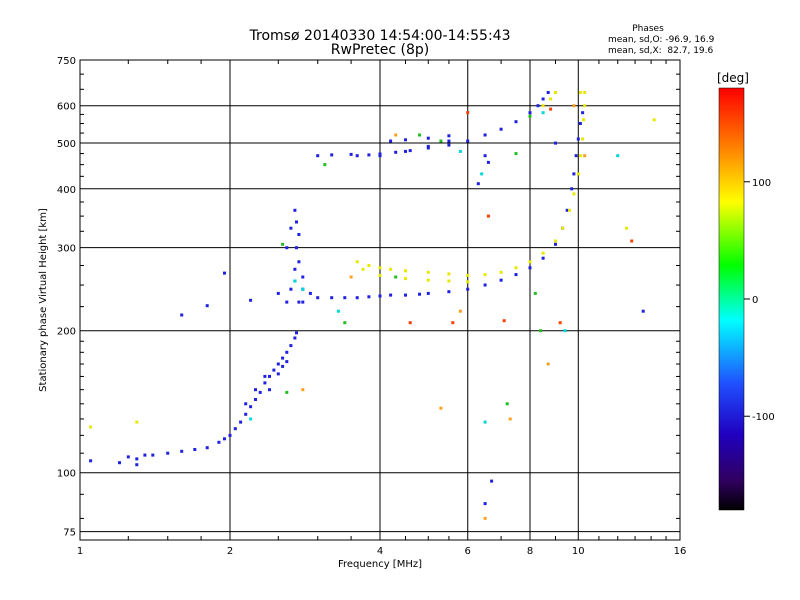  I want to click on y-tick-label: 600, so click(66, 107).